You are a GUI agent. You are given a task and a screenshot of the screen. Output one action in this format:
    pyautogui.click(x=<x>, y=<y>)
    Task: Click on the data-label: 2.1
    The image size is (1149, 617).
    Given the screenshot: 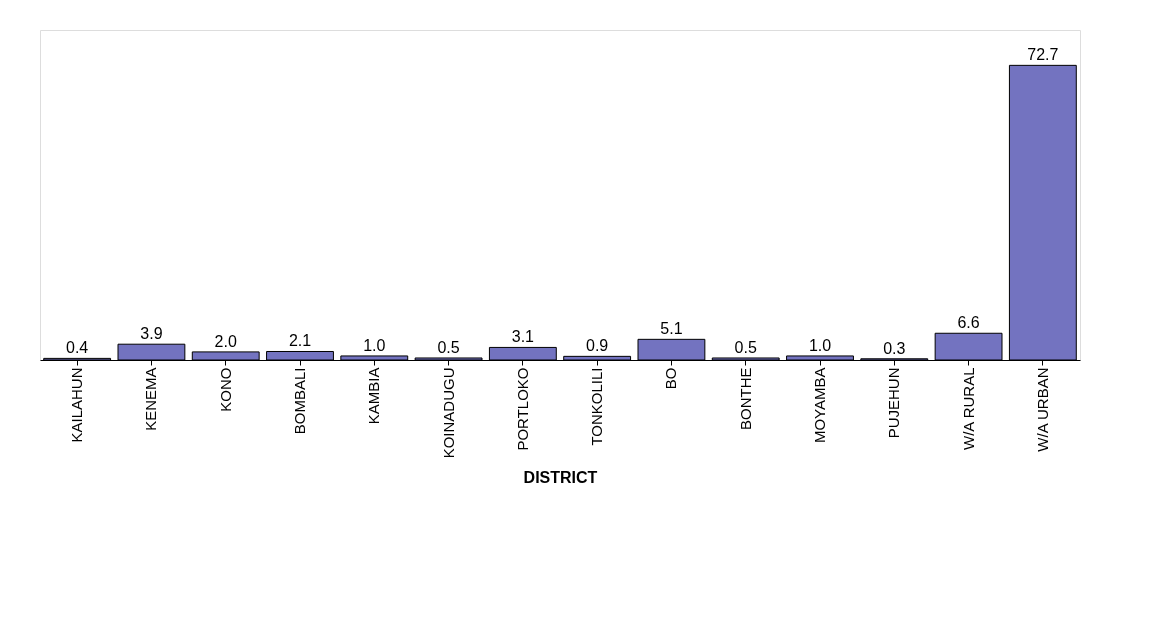 What is the action you would take?
    pyautogui.click(x=300, y=341)
    